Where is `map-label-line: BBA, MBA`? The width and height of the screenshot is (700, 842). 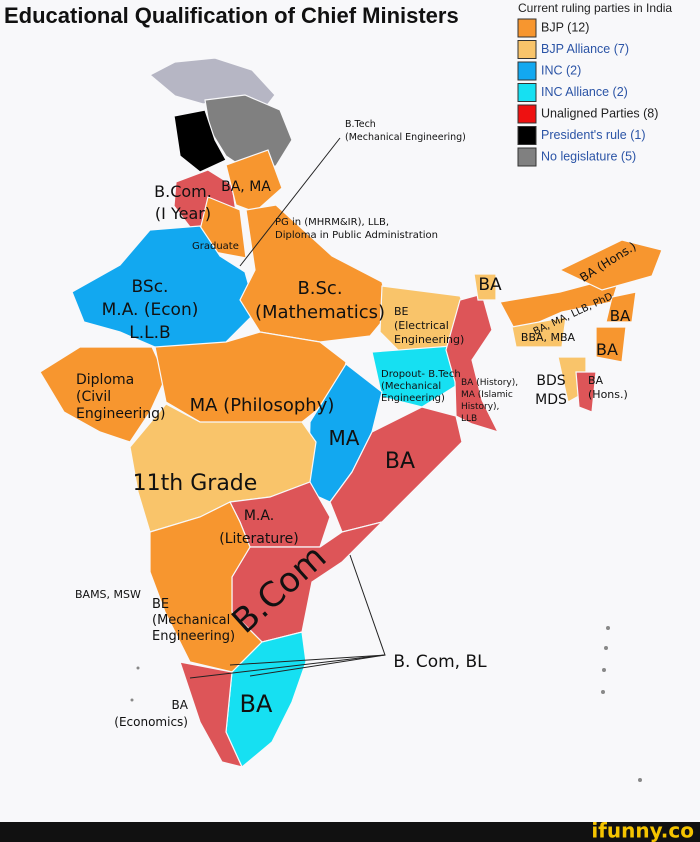 map-label-line: BBA, MBA is located at coordinates (548, 337).